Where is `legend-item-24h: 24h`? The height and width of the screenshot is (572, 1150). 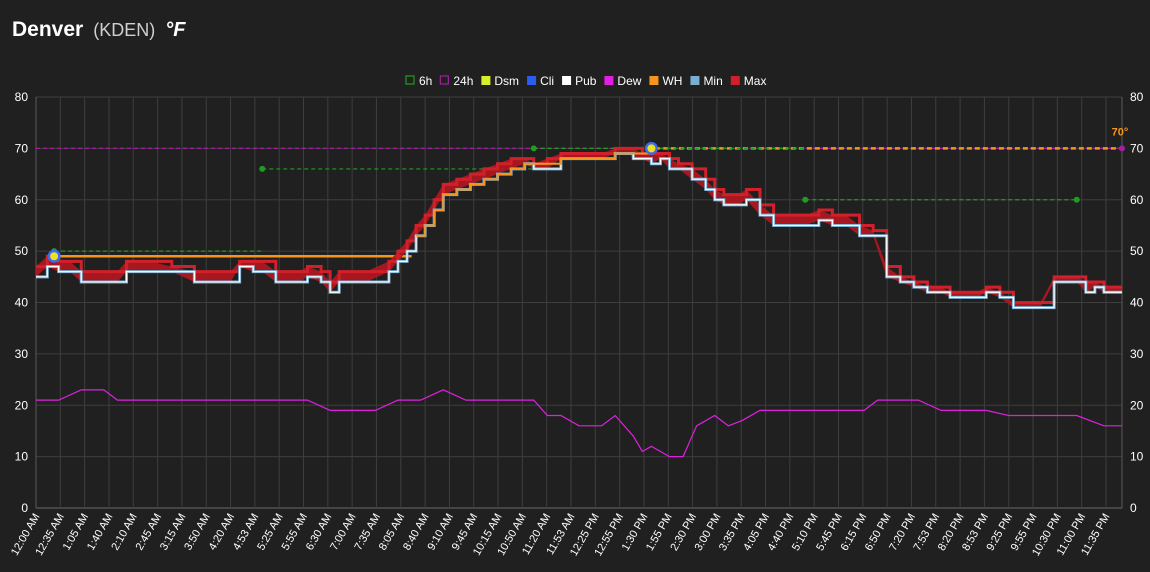 legend-item-24h: 24h is located at coordinates (456, 81).